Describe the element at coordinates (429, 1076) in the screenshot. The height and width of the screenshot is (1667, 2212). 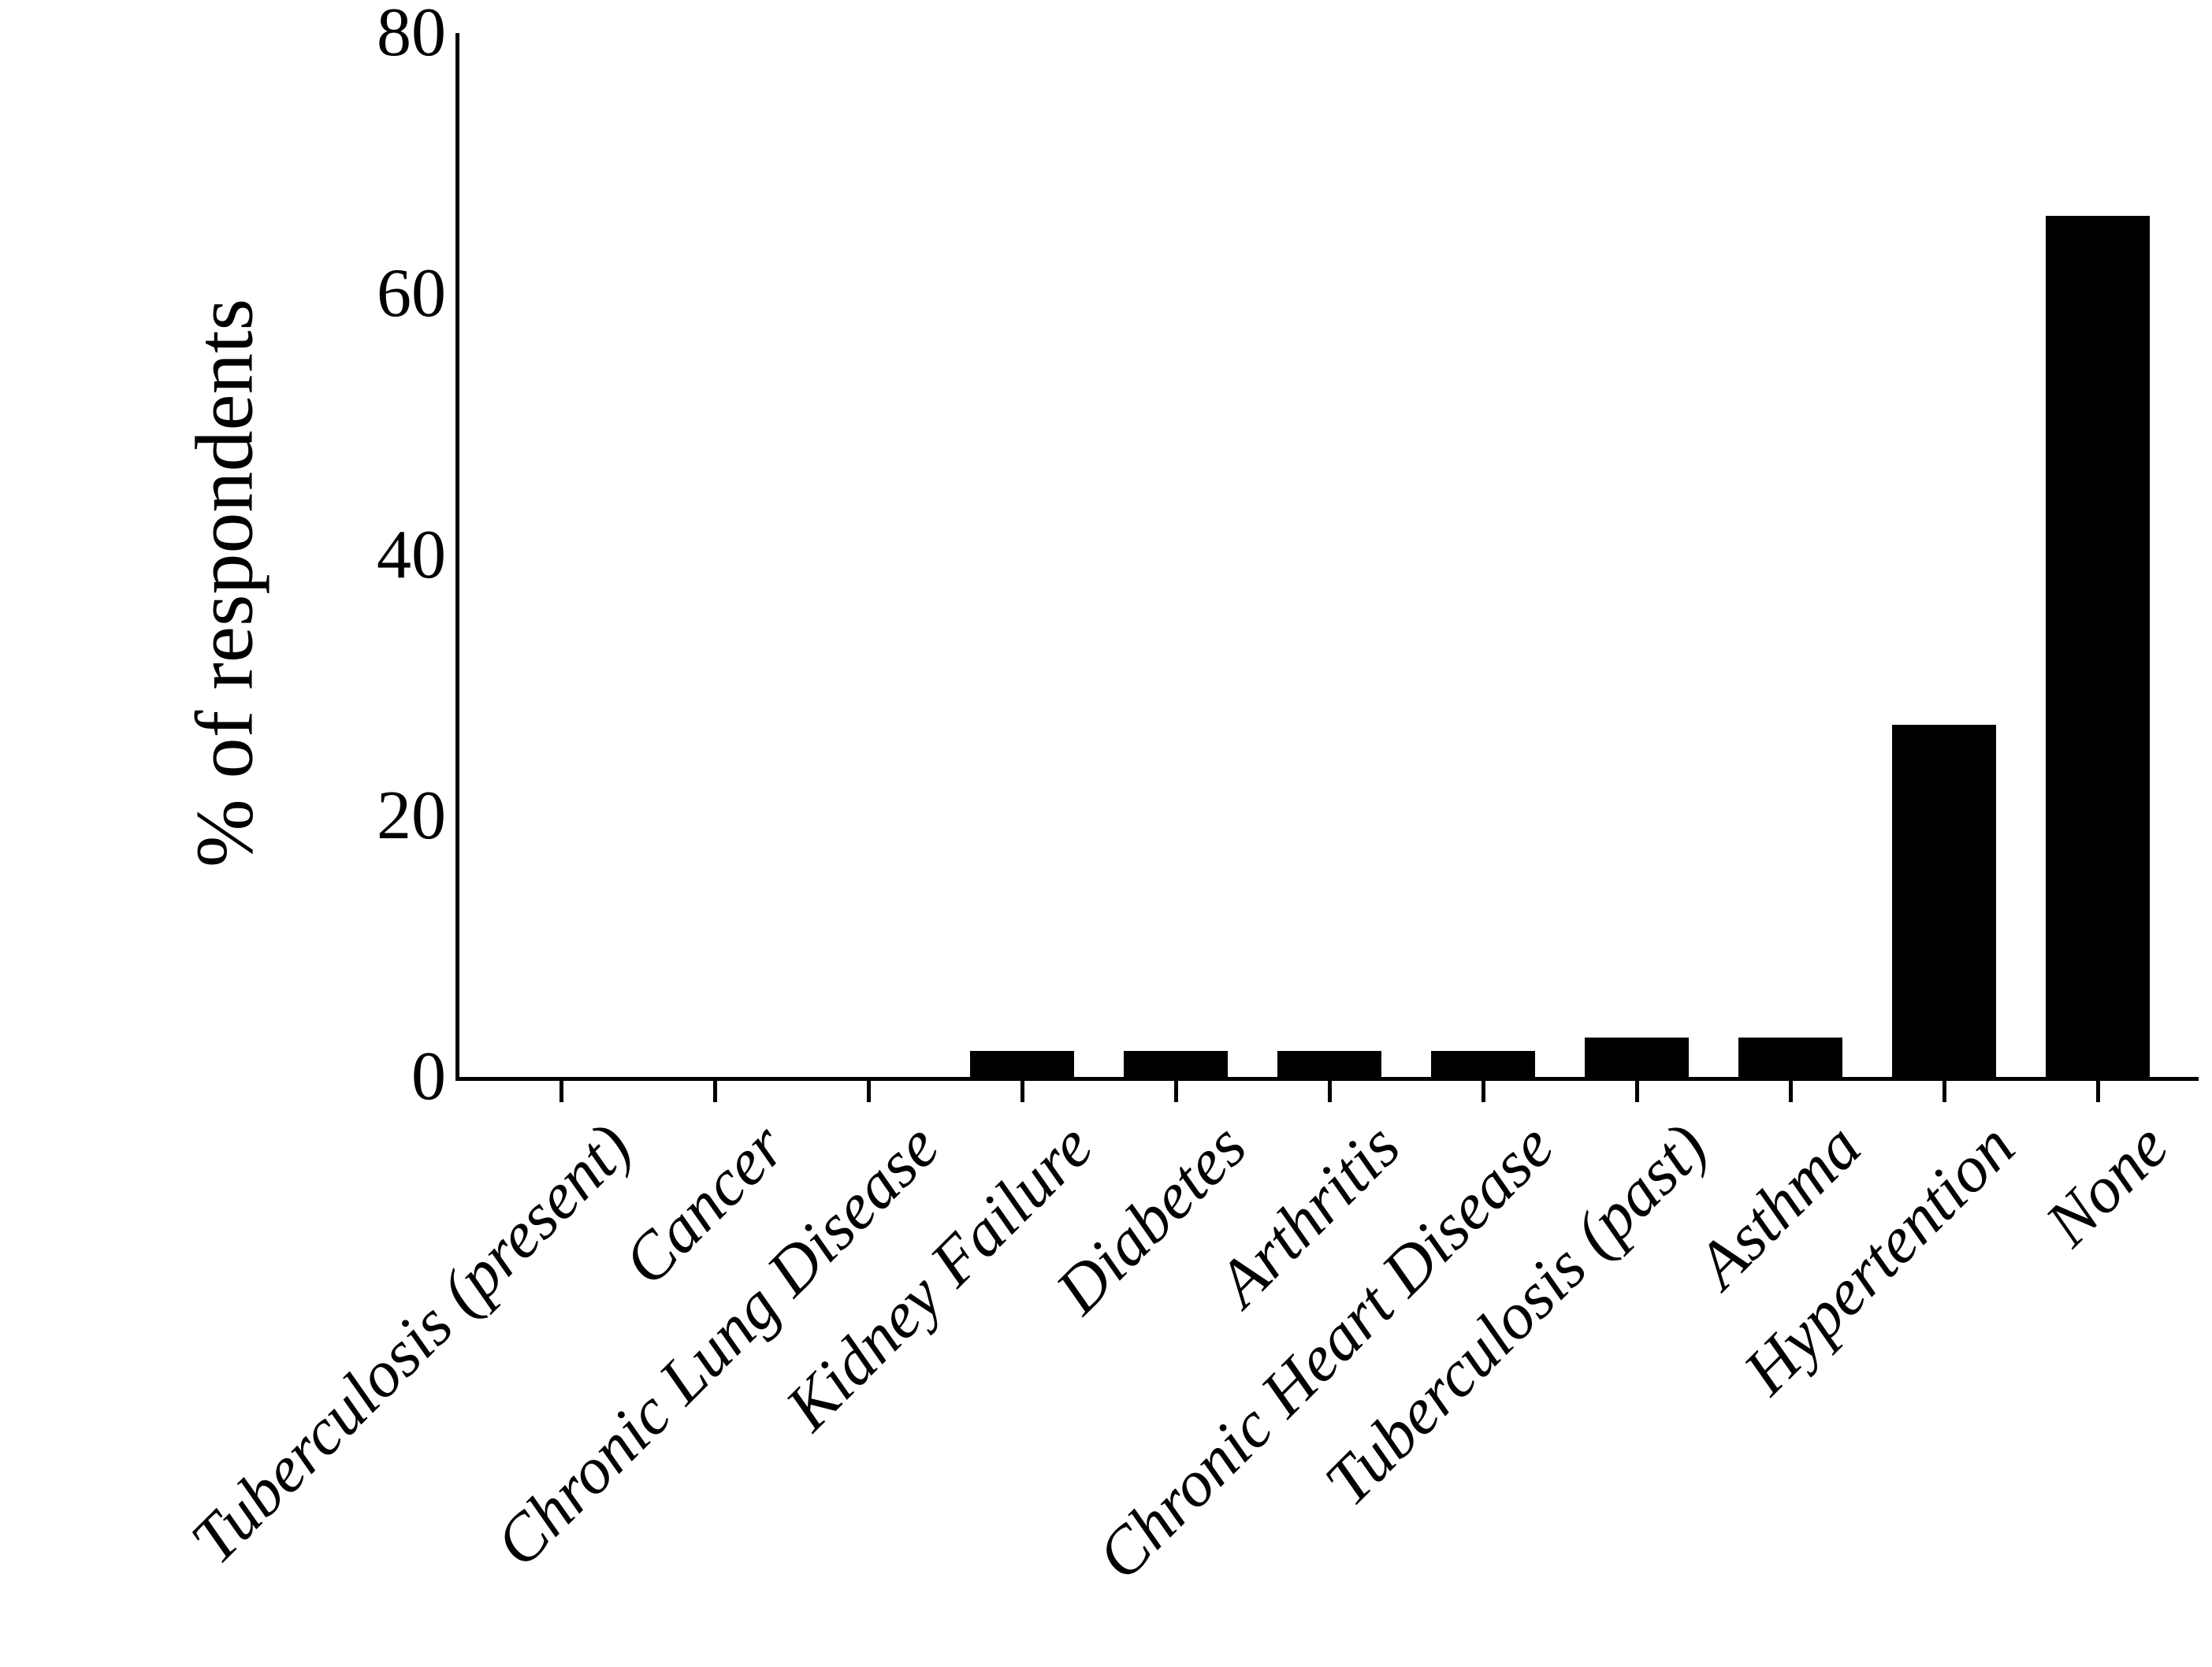
I see `y-tick-label: 0` at that location.